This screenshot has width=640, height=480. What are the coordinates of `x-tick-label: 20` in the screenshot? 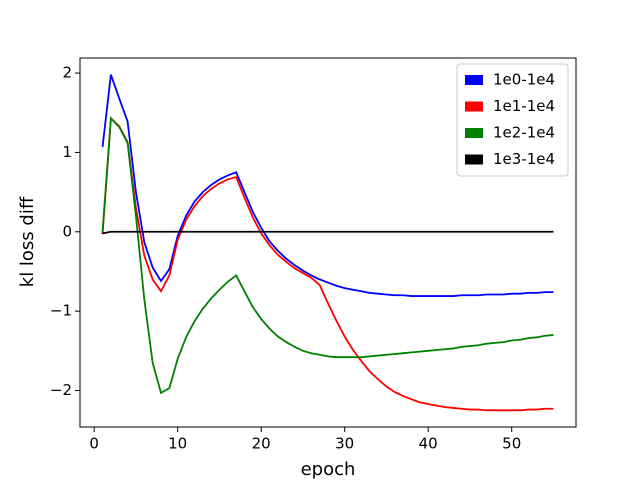 It's located at (261, 444).